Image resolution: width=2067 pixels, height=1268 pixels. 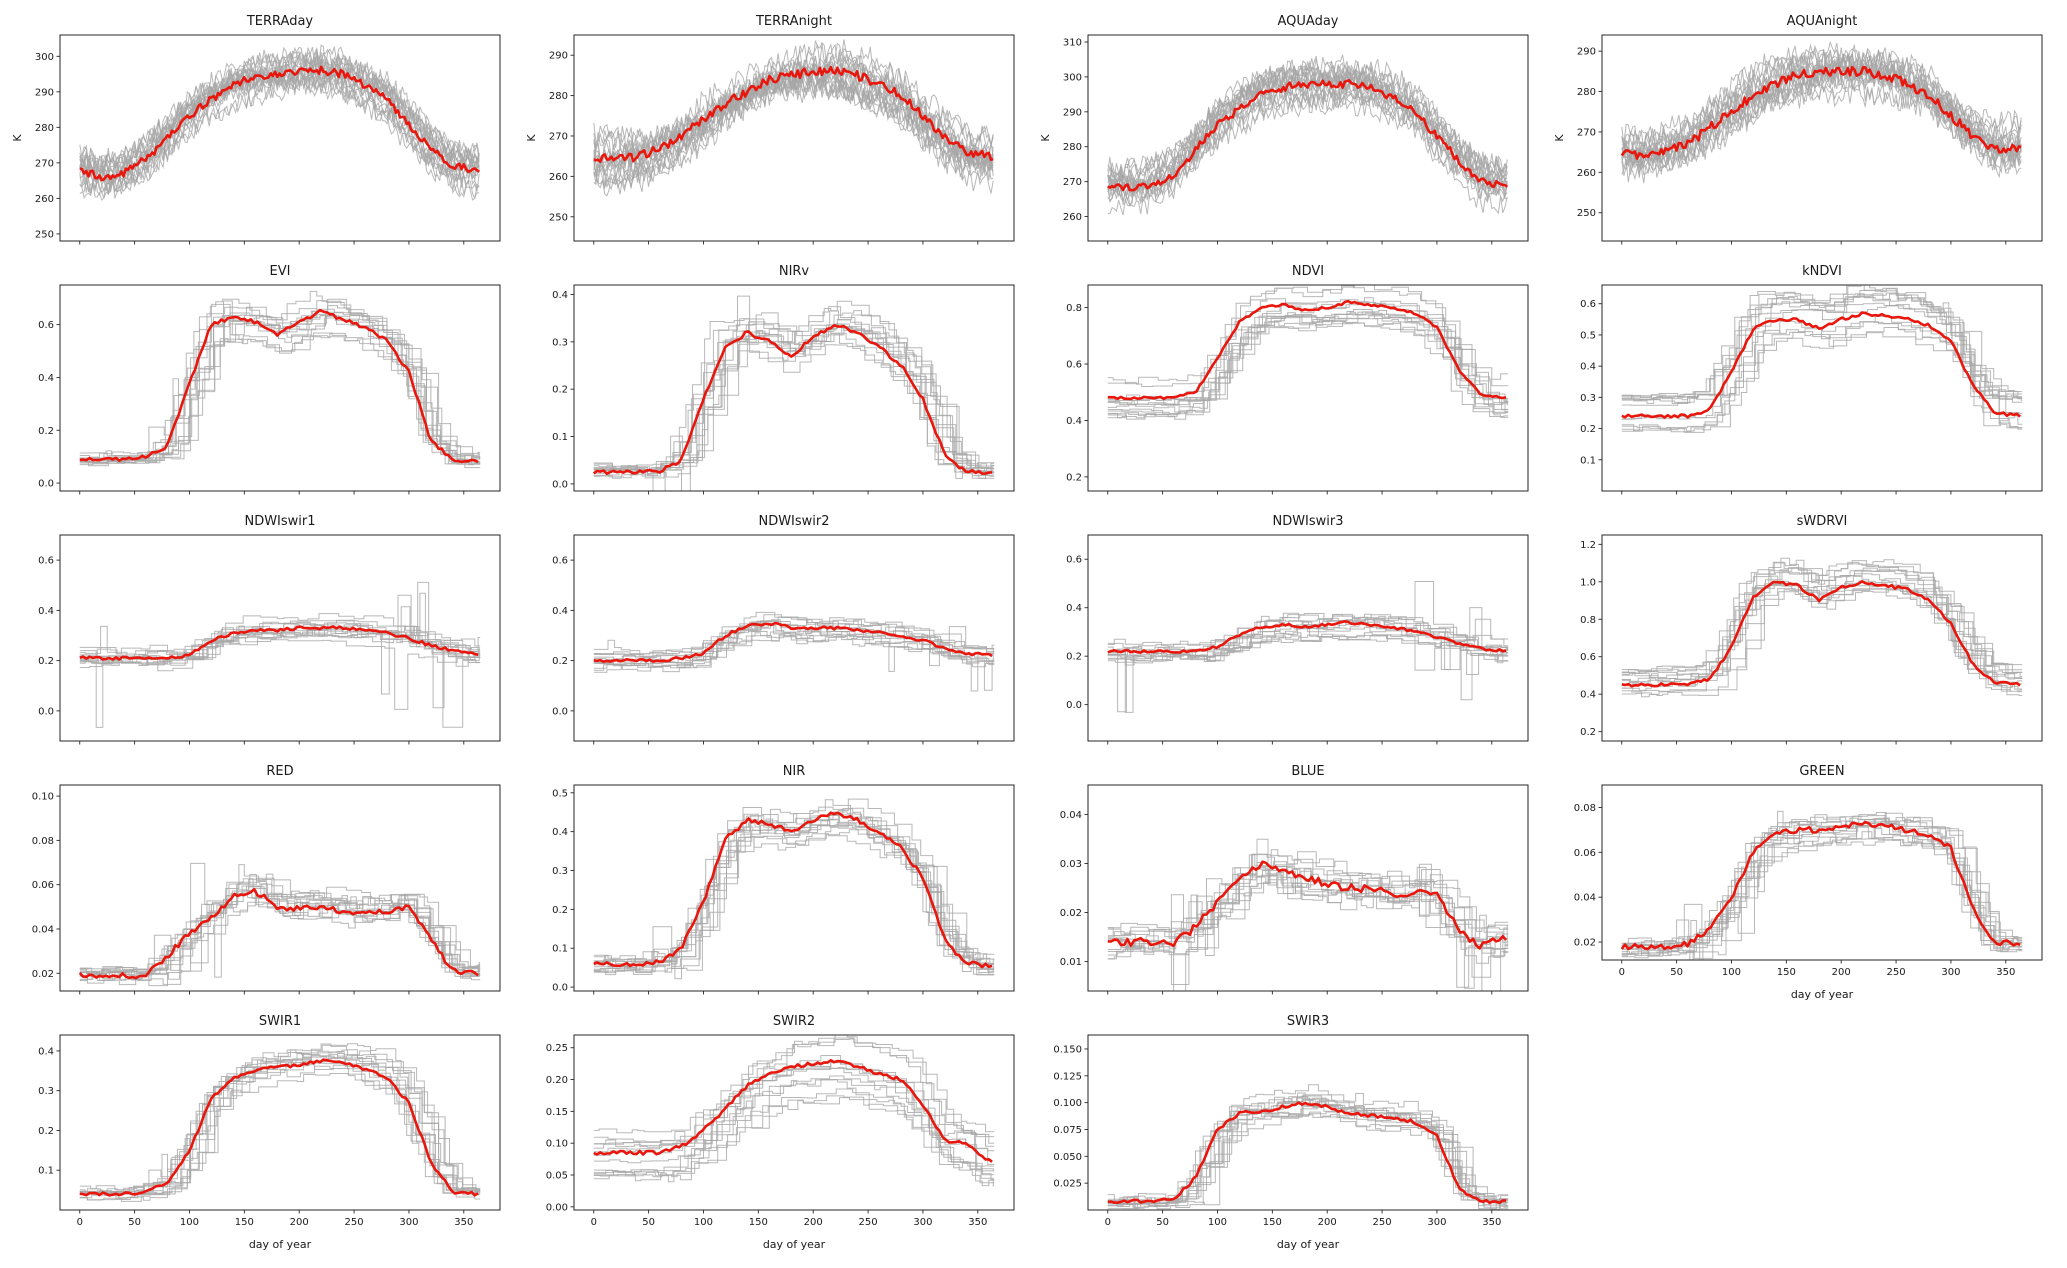 What do you see at coordinates (1822, 521) in the screenshot?
I see `chart-title: sWDRVI` at bounding box center [1822, 521].